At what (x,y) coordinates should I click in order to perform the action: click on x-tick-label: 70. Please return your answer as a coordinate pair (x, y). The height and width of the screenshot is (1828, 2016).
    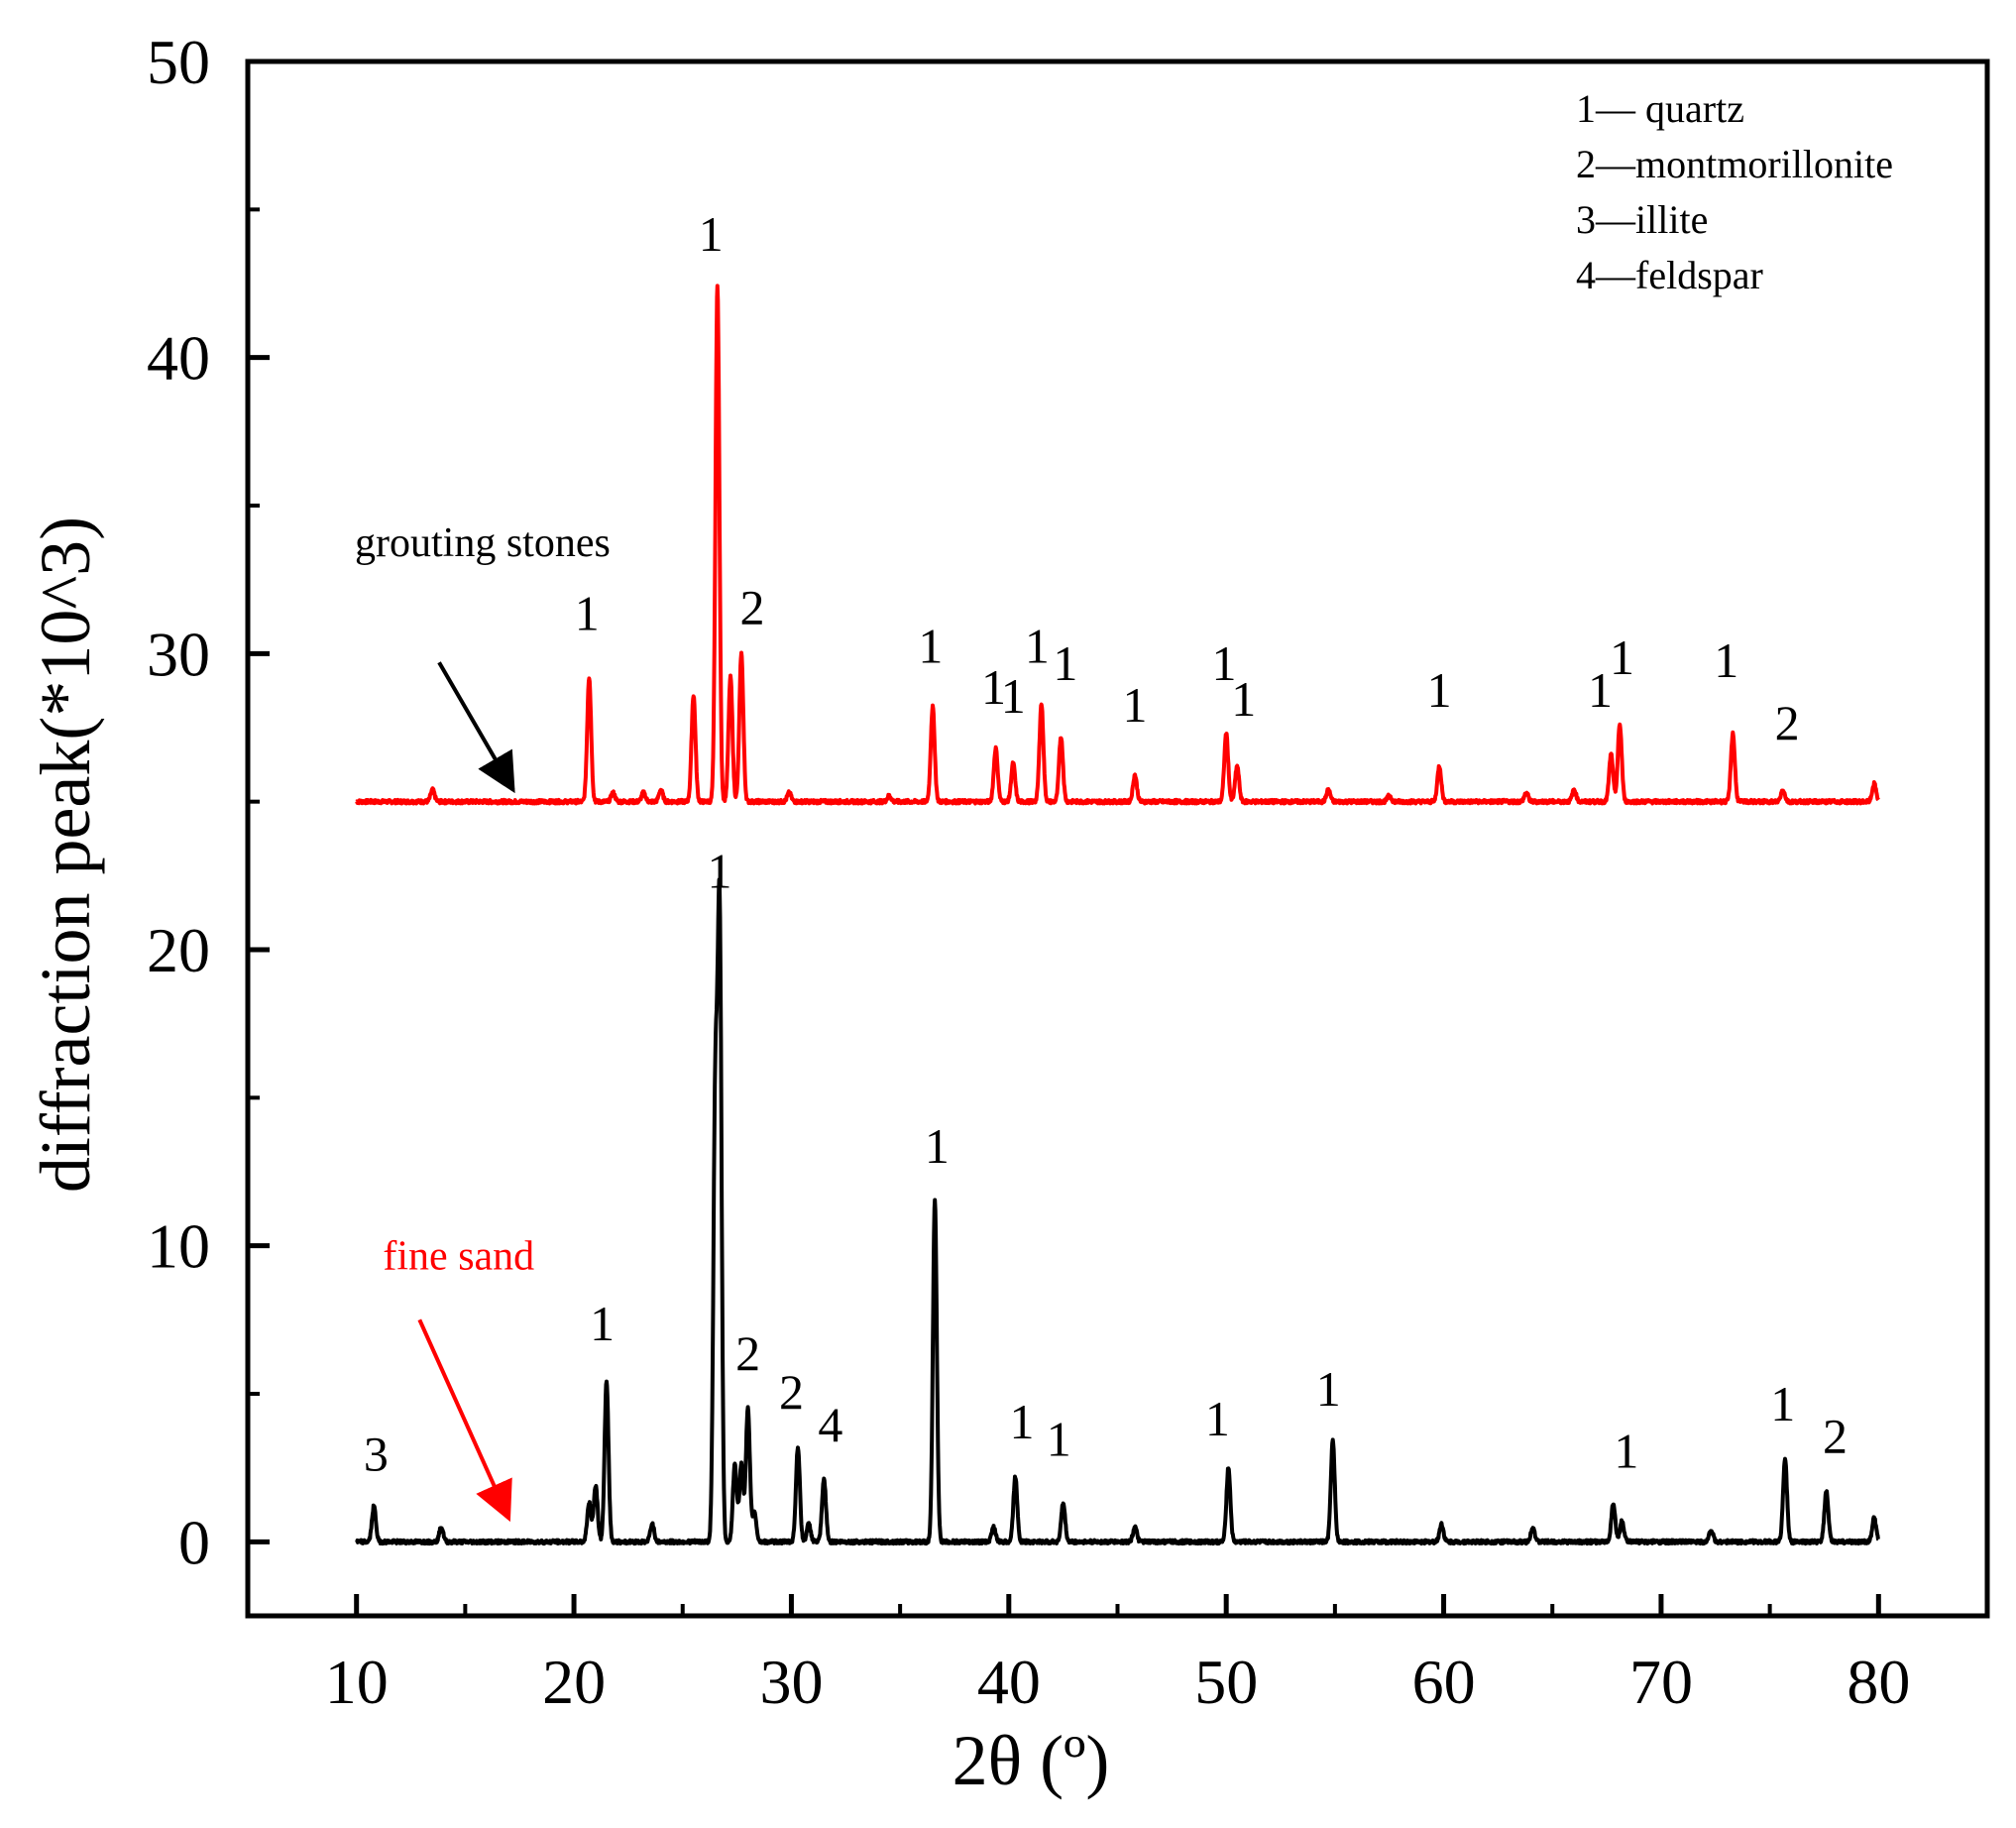
    Looking at the image, I should click on (1661, 1682).